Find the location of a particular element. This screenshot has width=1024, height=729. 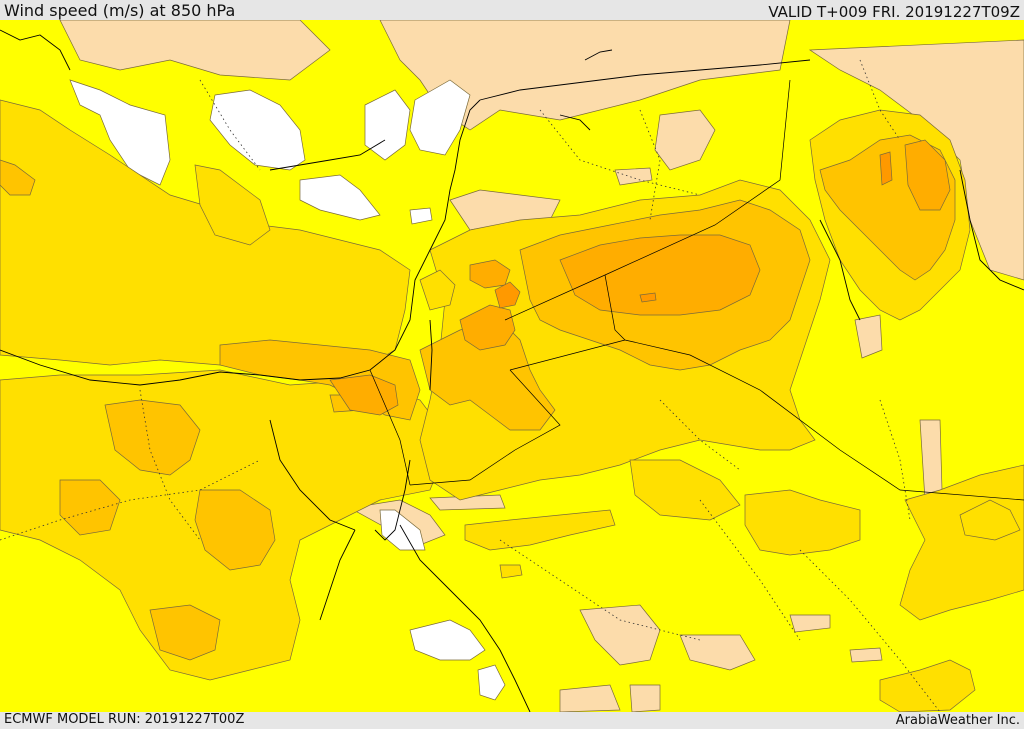

credit-label: ArabiaWeather Inc. is located at coordinates (957, 720).